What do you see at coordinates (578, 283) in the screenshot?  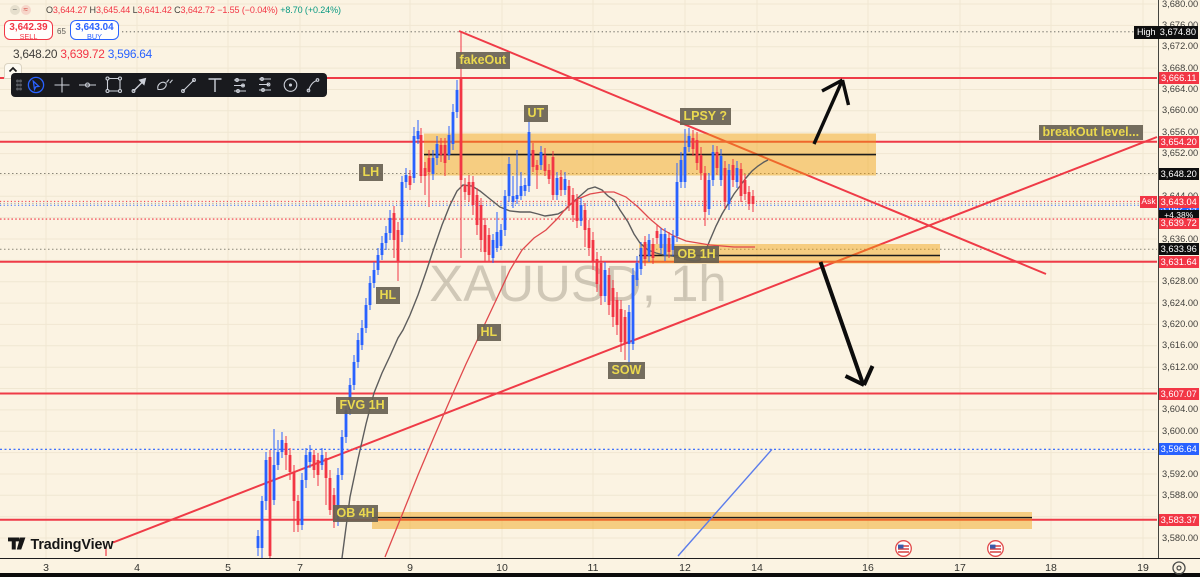 I see `svg-text: XAUUSD, 1h` at bounding box center [578, 283].